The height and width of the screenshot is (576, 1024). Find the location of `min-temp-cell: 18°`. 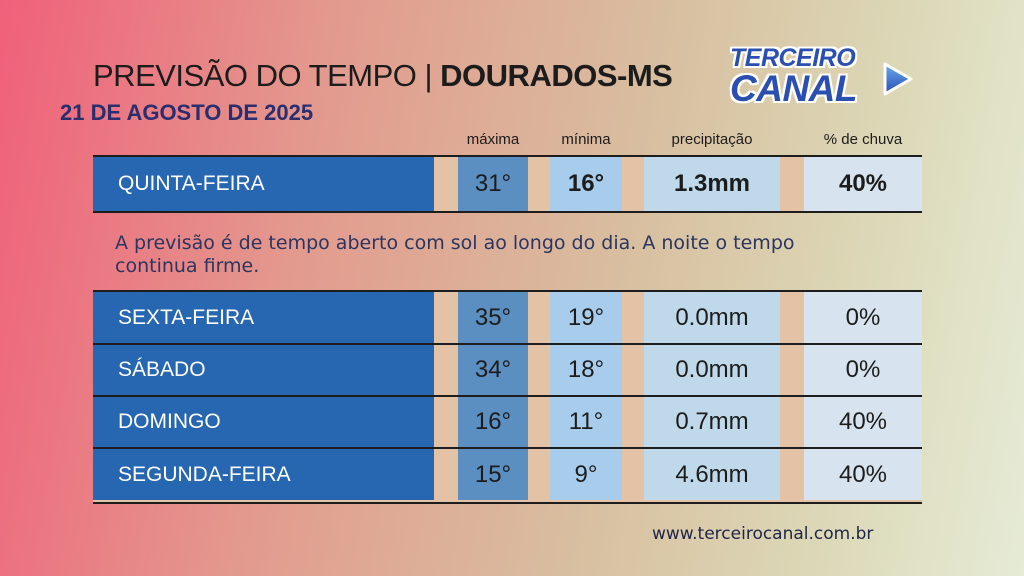

min-temp-cell: 18° is located at coordinates (586, 370).